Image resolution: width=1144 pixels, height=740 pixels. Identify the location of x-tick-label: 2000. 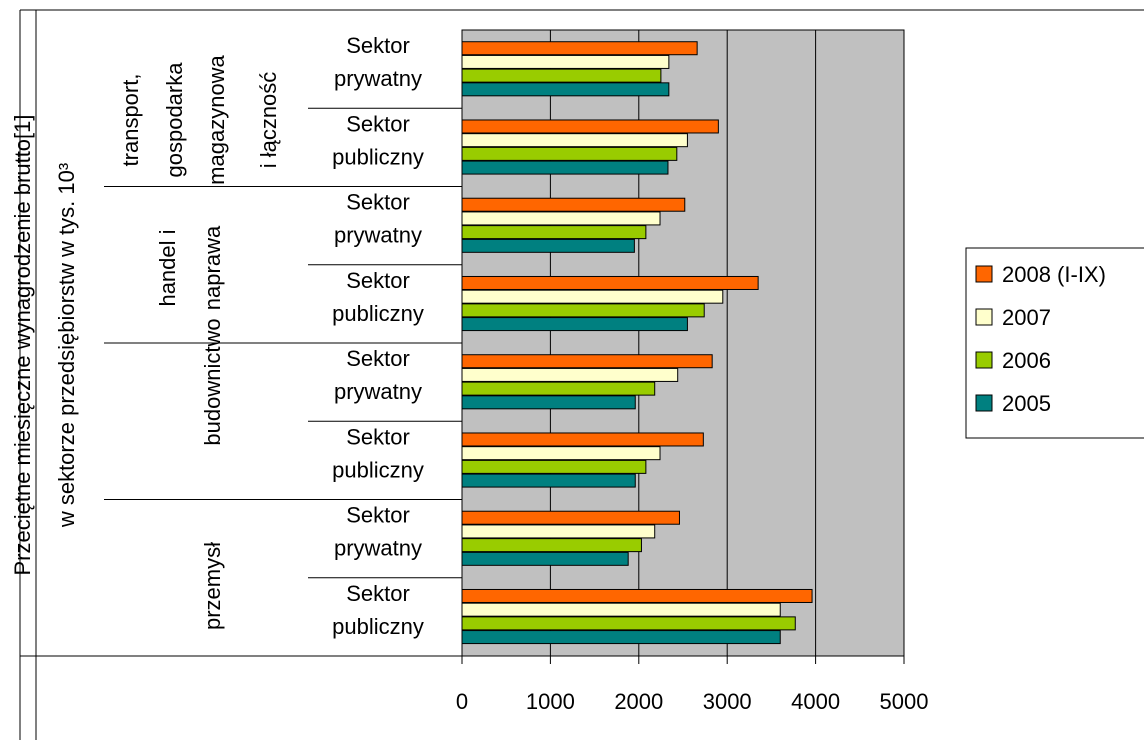
(638, 701).